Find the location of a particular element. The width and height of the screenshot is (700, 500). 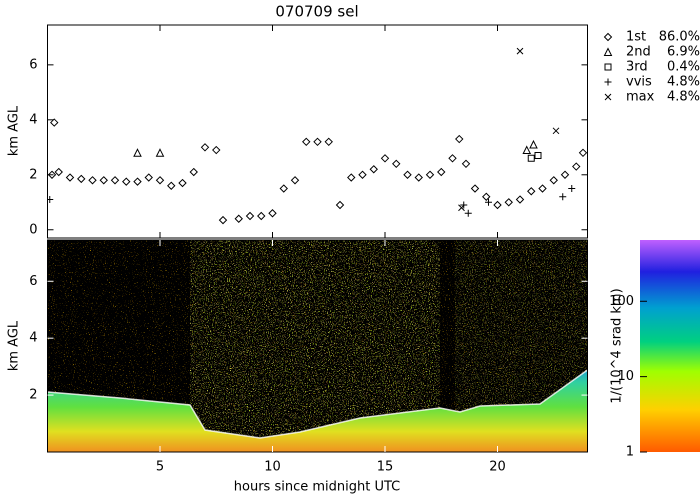

legend-share: 6.9% is located at coordinates (683, 52).